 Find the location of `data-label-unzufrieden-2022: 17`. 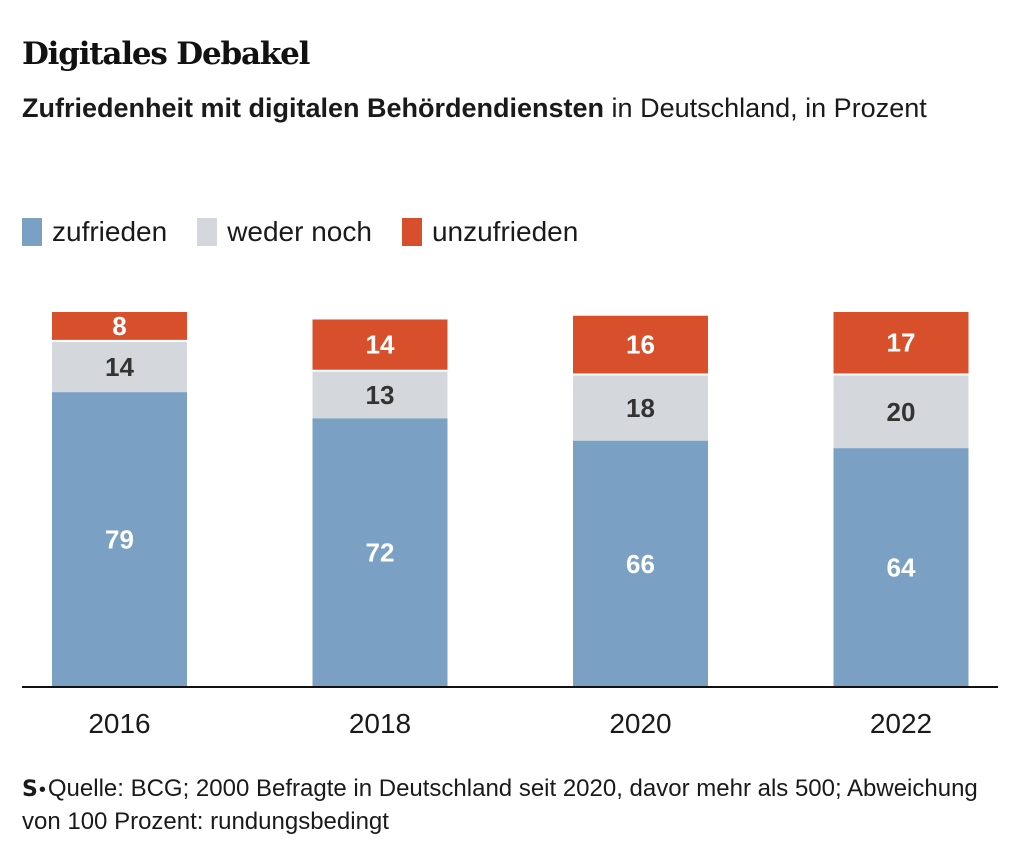

data-label-unzufrieden-2022: 17 is located at coordinates (901, 343).